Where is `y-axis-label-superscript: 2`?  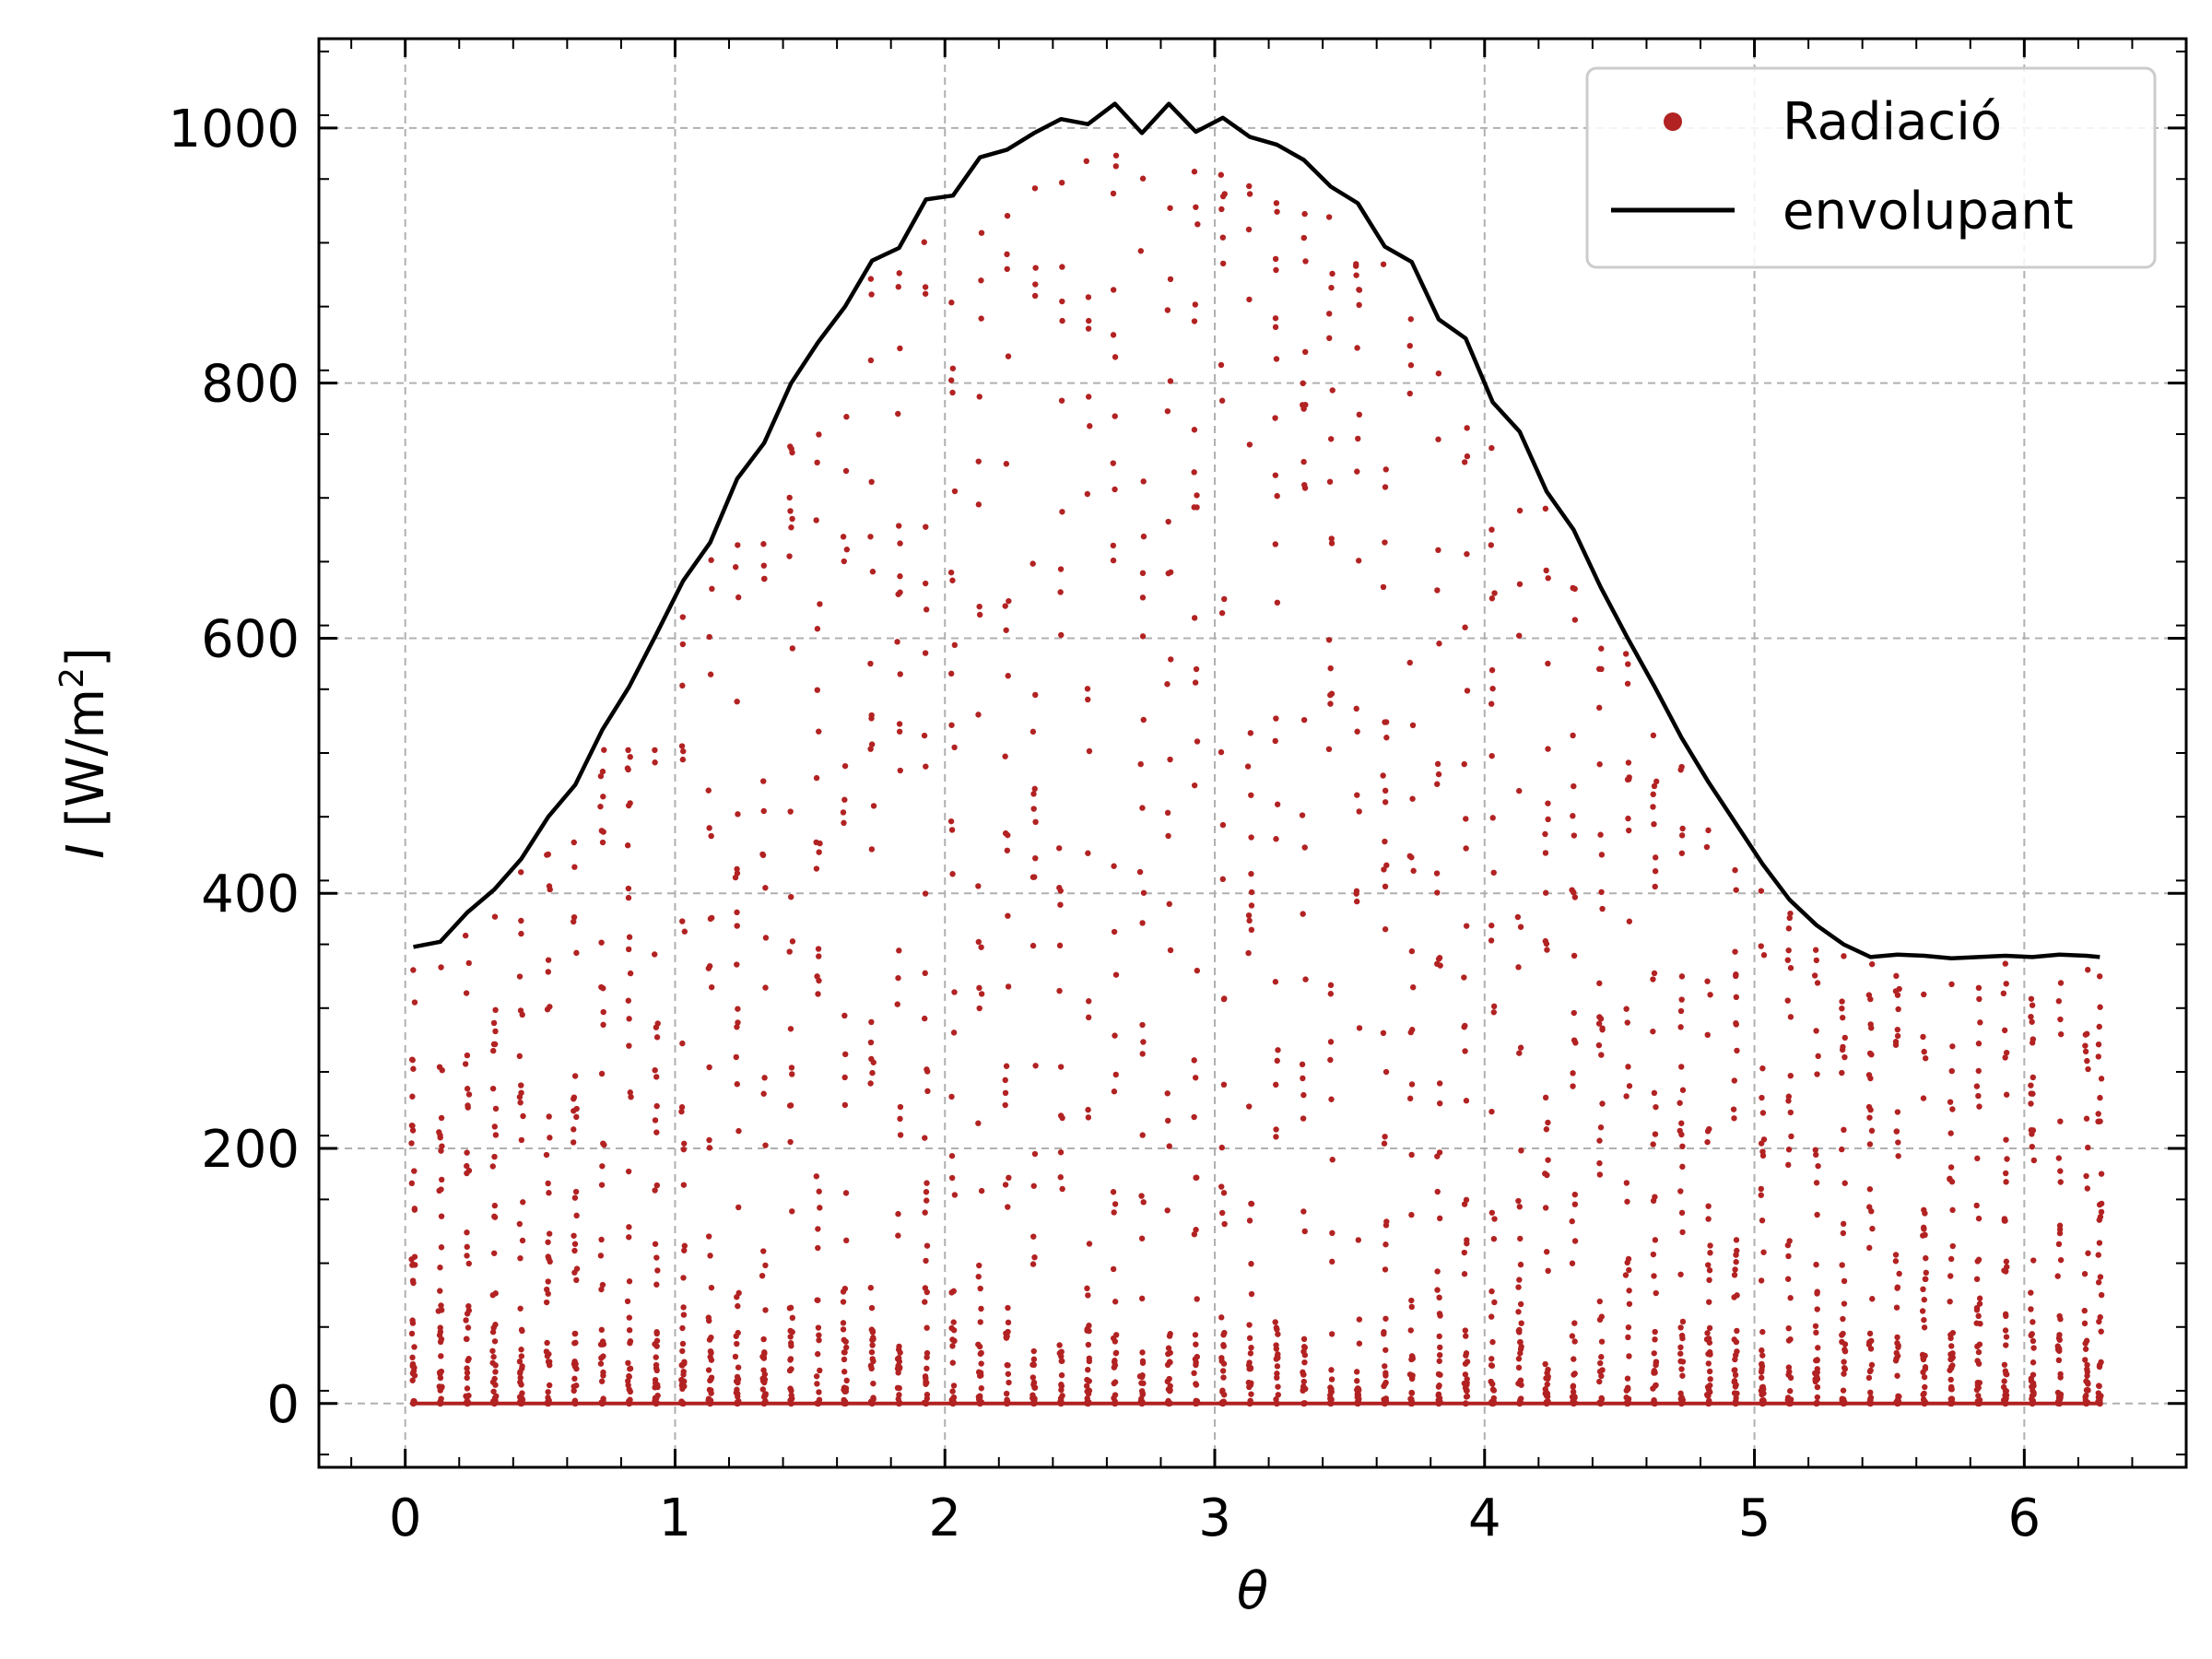
y-axis-label-superscript: 2 is located at coordinates (72, 677).